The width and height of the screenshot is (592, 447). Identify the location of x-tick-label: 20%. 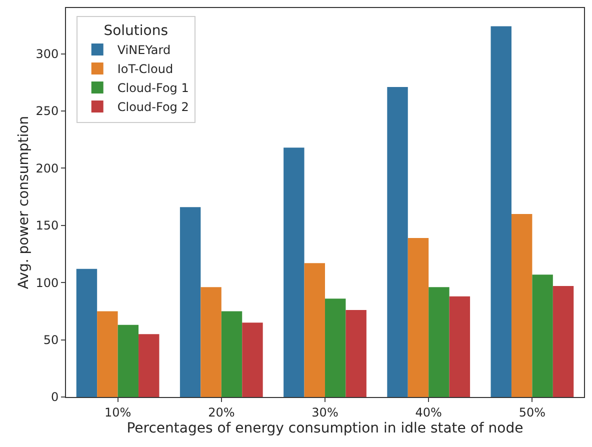
(221, 412).